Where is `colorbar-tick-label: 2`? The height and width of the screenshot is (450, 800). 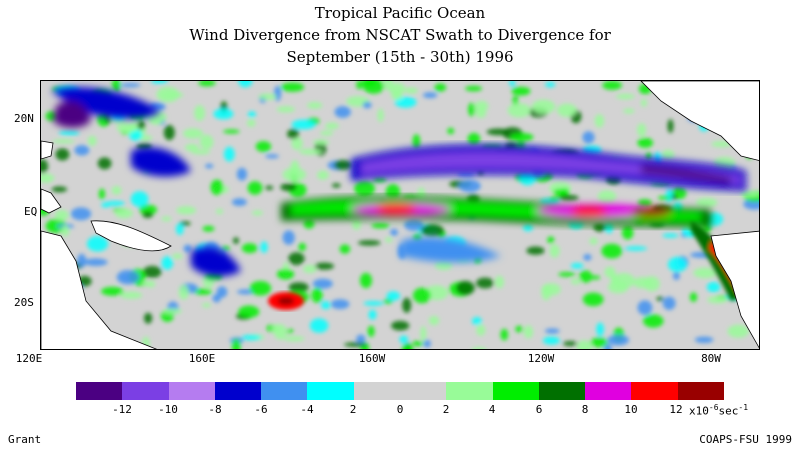
colorbar-tick-label: 2 is located at coordinates (446, 409).